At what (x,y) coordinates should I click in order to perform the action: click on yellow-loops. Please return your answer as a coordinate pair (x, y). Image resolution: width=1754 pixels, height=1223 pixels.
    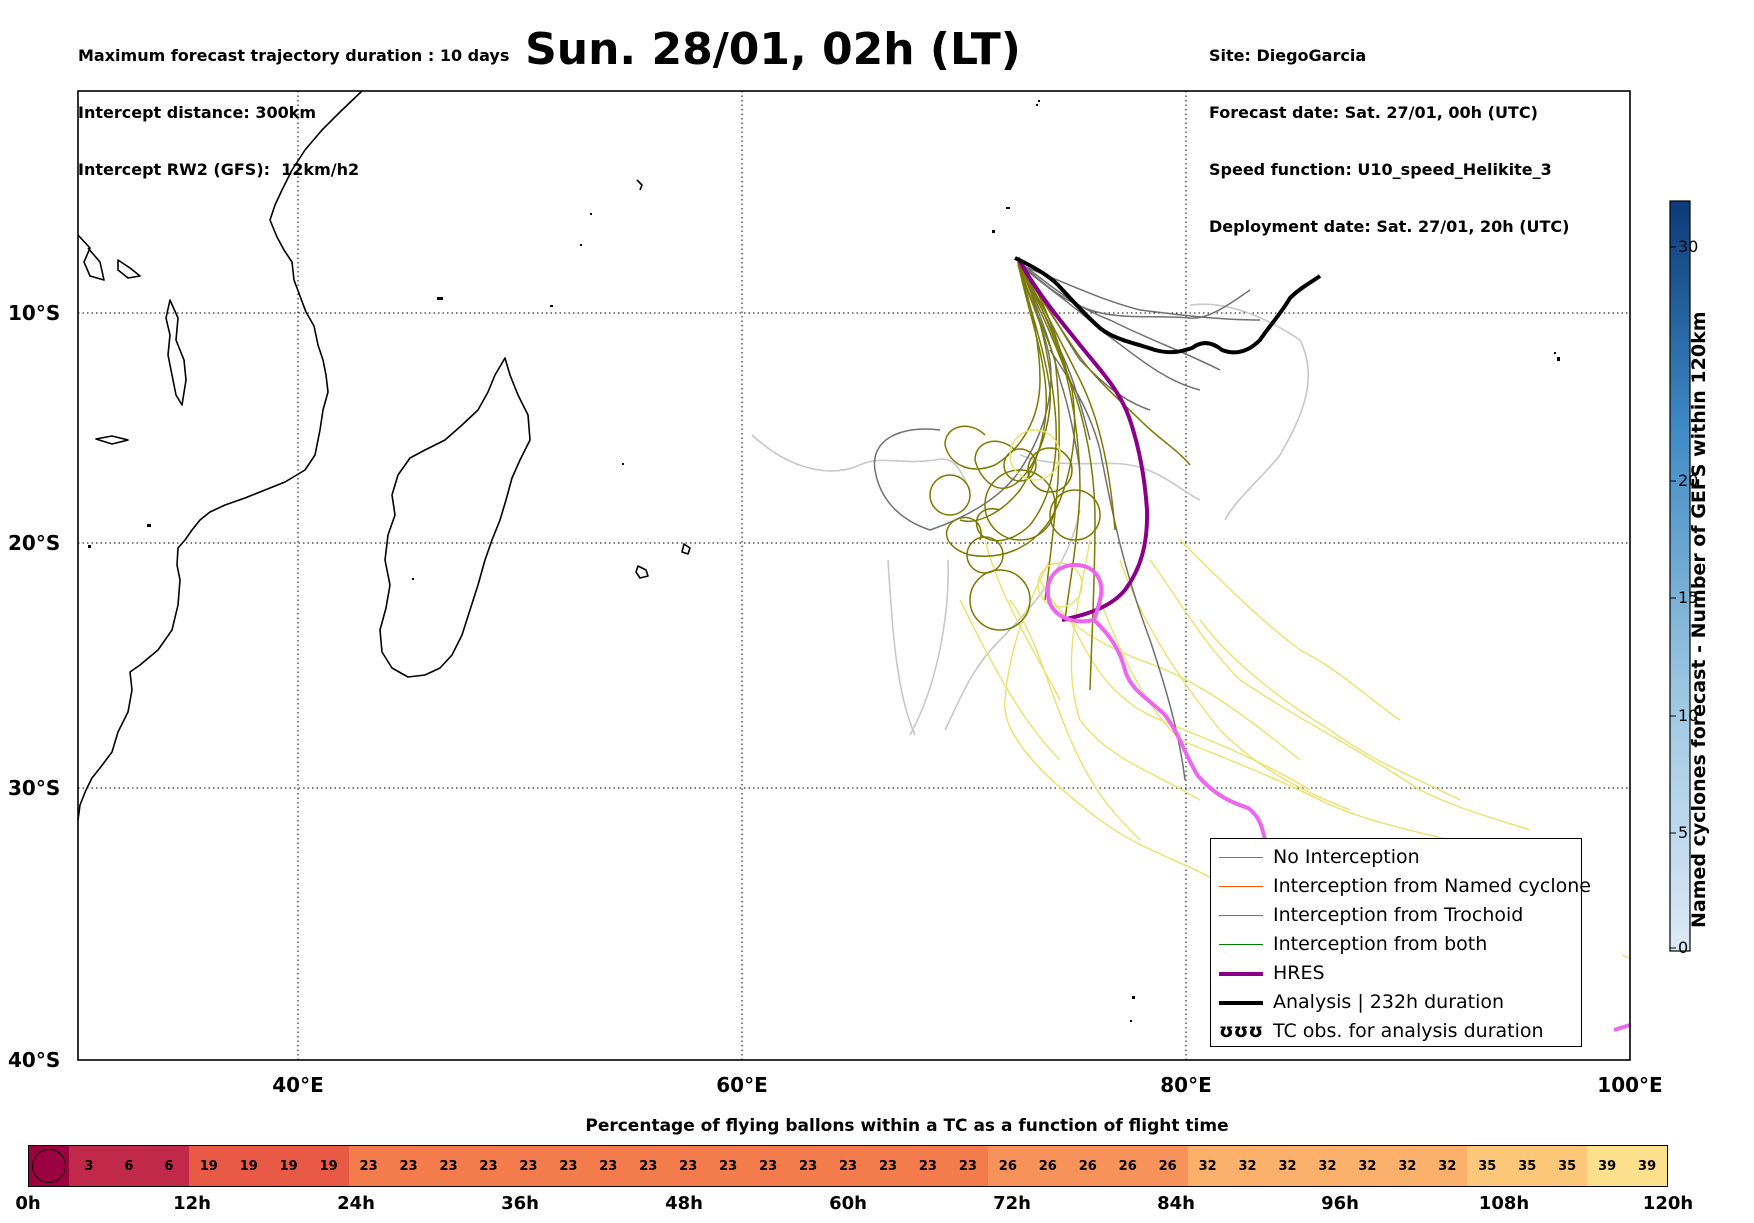
    Looking at the image, I should click on (1046, 518).